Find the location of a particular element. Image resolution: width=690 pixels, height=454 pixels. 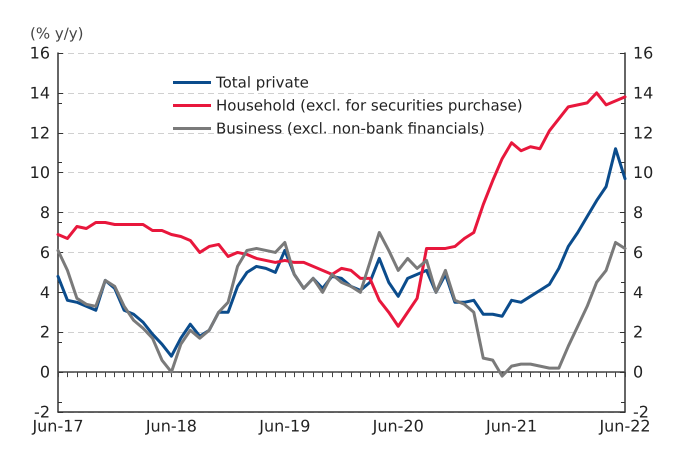

x-tick-label: Jun-19 is located at coordinates (284, 426).